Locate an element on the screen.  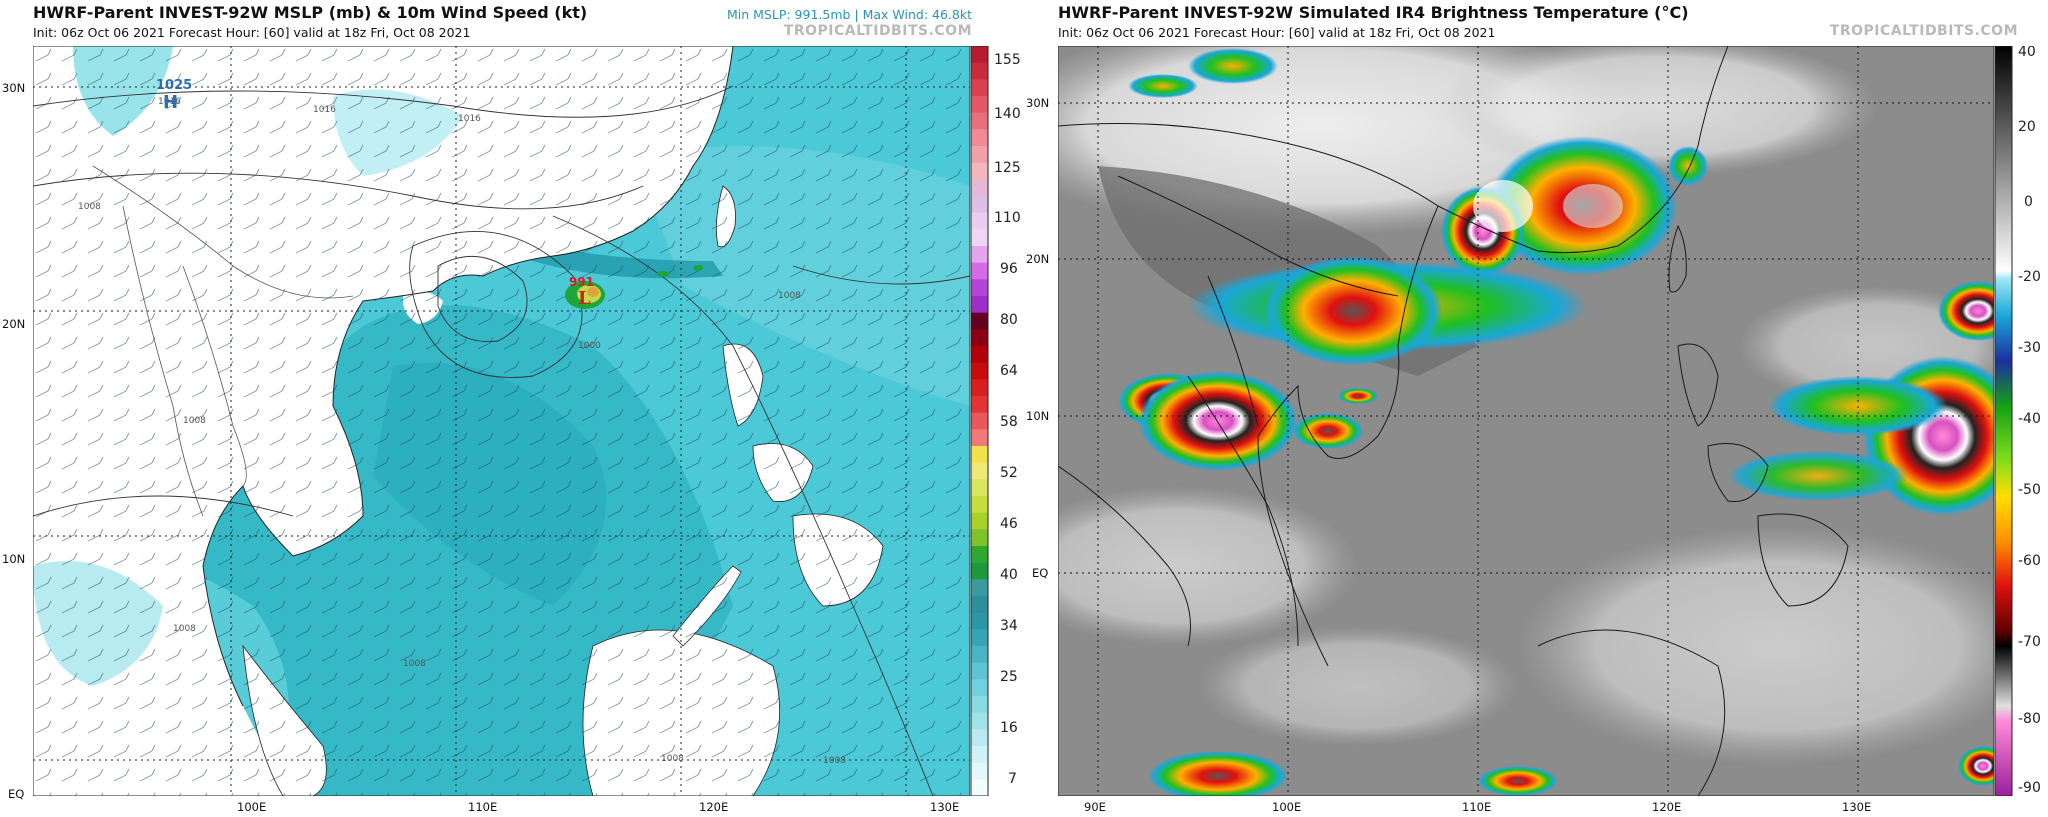
colorbar-tick: 96 is located at coordinates (1009, 269).